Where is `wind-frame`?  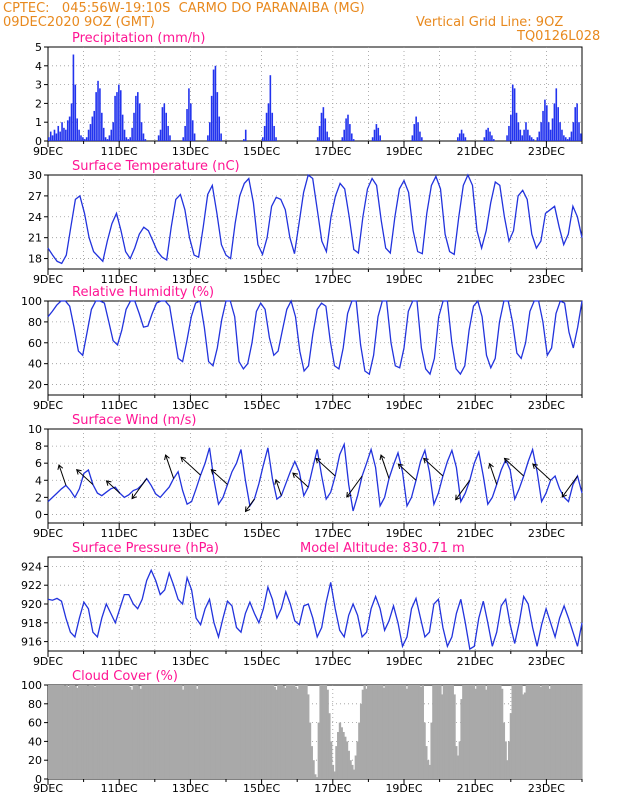 wind-frame is located at coordinates (315, 476).